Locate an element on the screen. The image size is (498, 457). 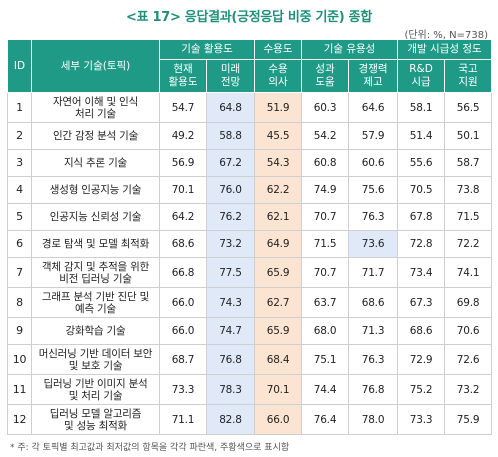
cell-value: 73.4 is located at coordinates (421, 272).